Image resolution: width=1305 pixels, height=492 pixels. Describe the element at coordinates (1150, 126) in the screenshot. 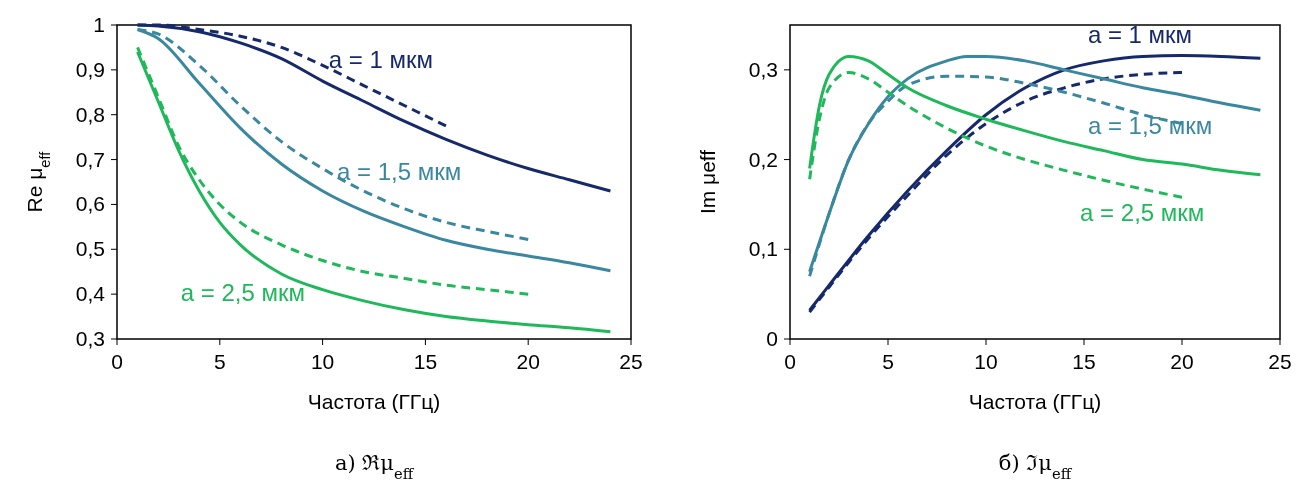

I see `series-label: a = 1,5 мкм` at that location.